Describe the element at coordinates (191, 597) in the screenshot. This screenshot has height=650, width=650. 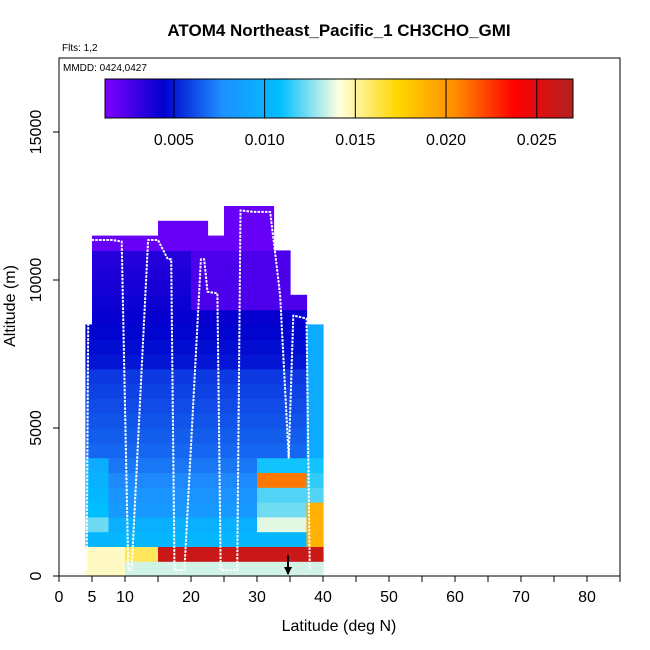
I see `x-tick-label: 20` at that location.